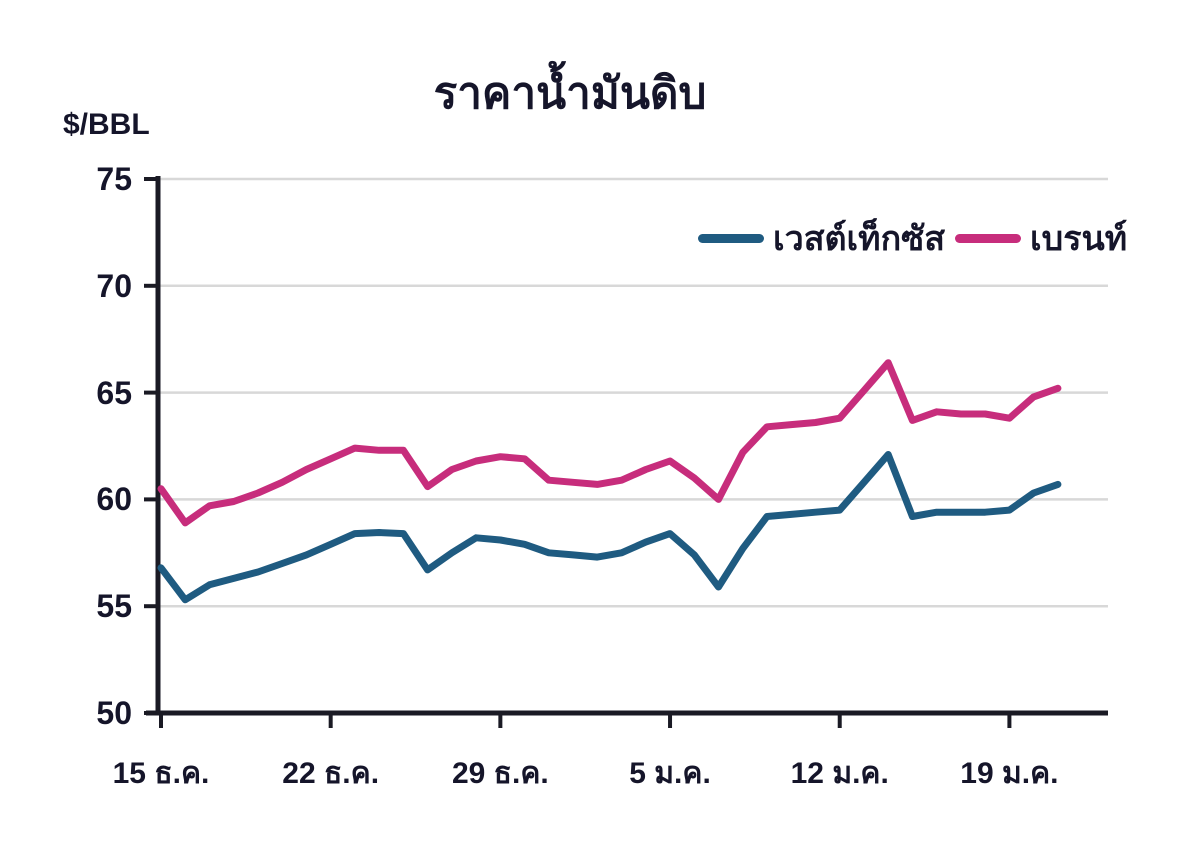  Describe the element at coordinates (988, 238) in the screenshot. I see `legend-line-brent-icon` at that location.